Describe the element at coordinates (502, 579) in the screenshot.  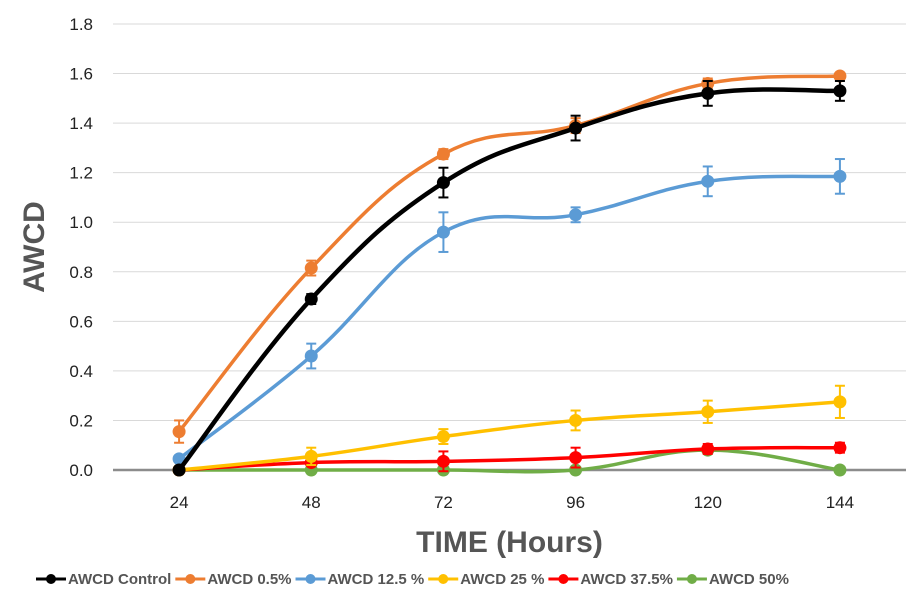
I see `legend-label: AWCD 25 %` at that location.